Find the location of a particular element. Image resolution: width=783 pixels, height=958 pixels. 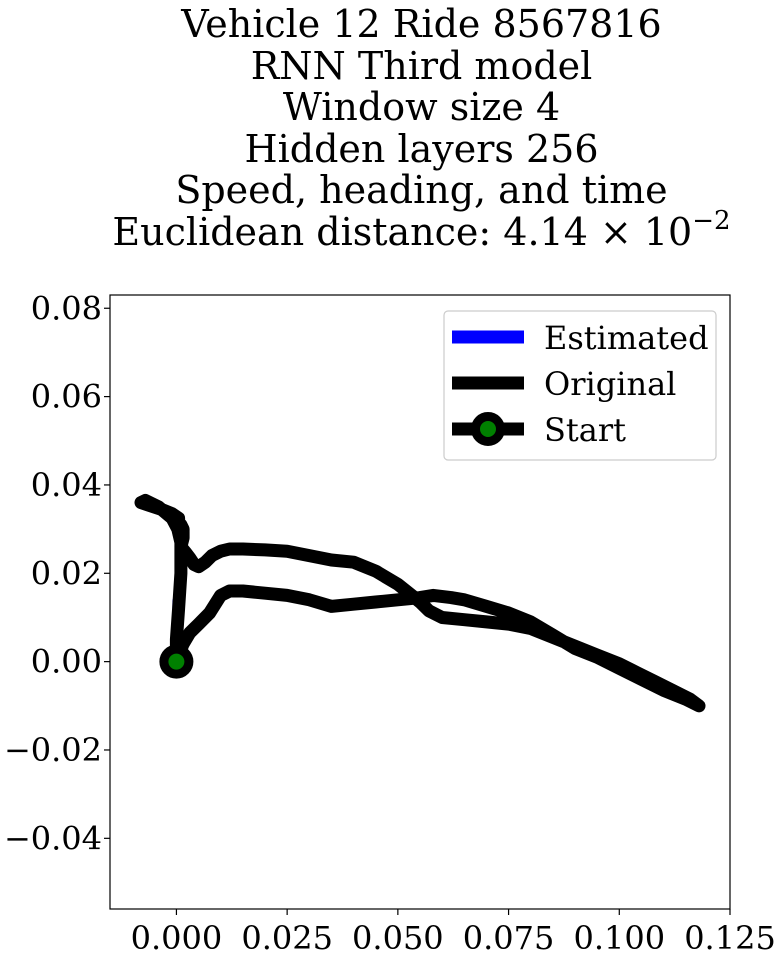

x-tick-label: 0.100 is located at coordinates (619, 938).